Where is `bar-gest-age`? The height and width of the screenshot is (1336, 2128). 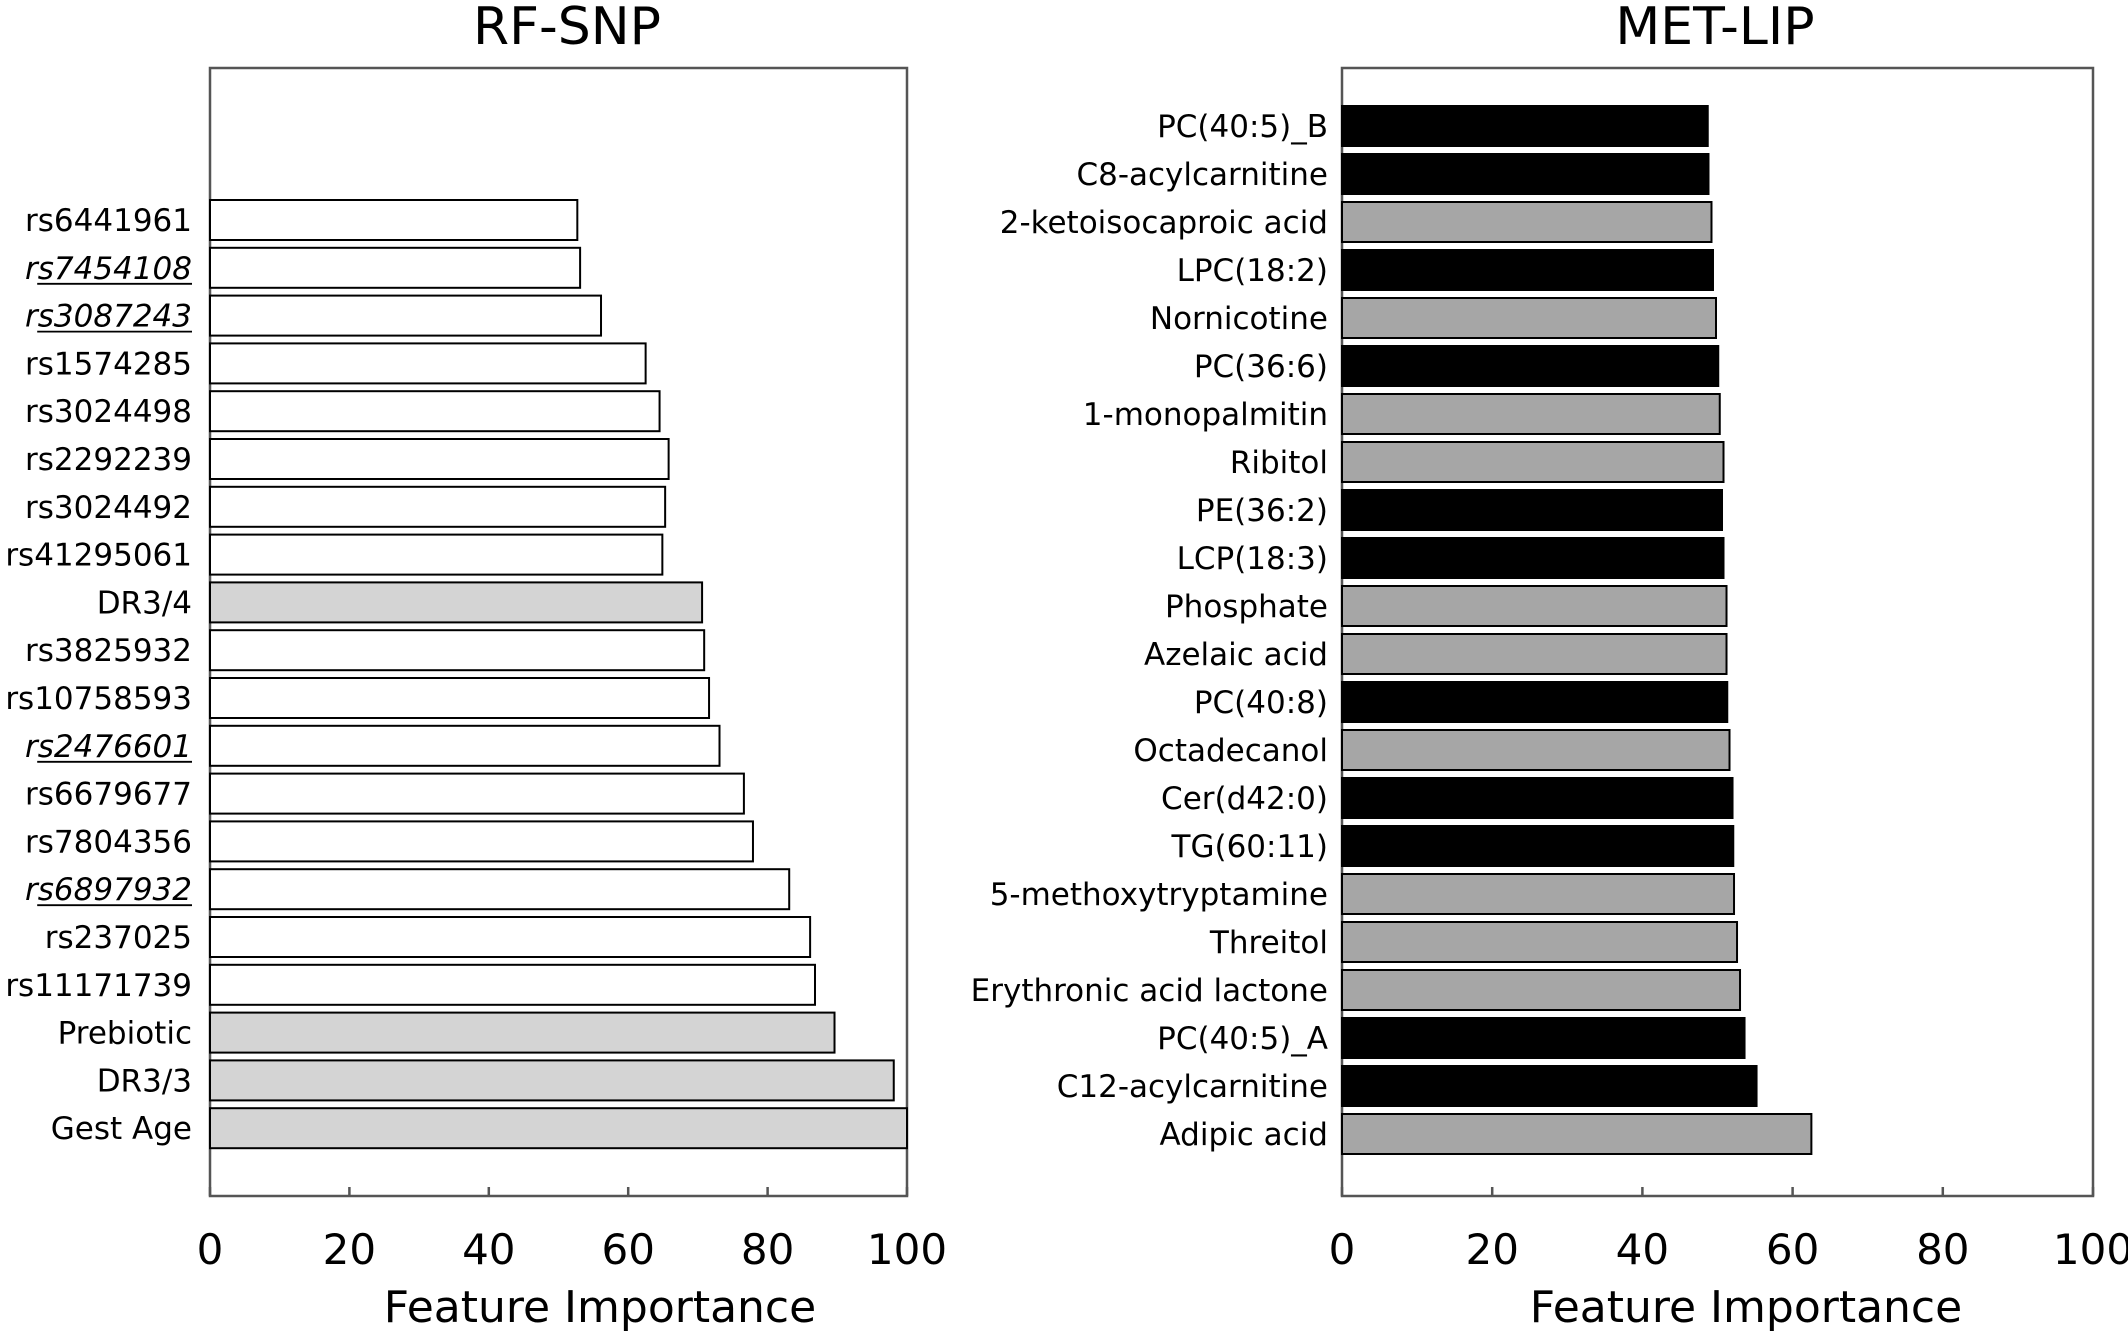 bar-gest-age is located at coordinates (558, 1128).